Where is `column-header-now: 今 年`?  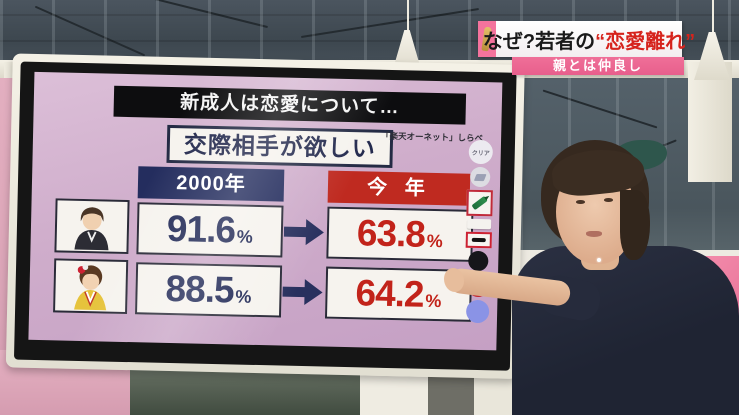 column-header-now: 今 年 is located at coordinates (399, 188).